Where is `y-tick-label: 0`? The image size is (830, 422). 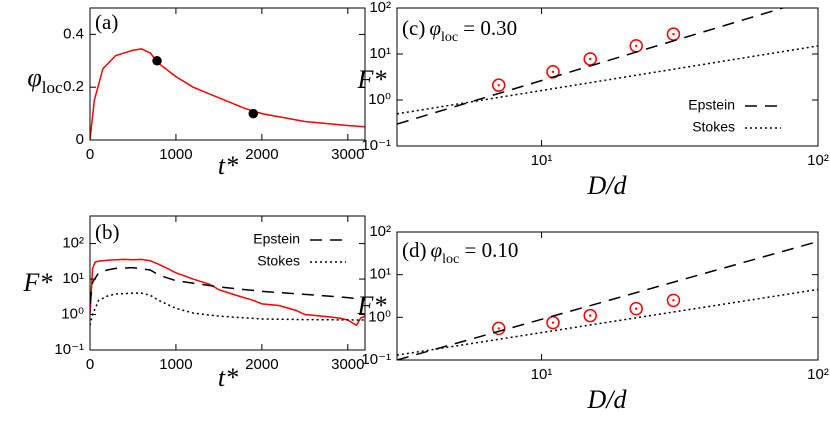
y-tick-label: 0 is located at coordinates (80, 139).